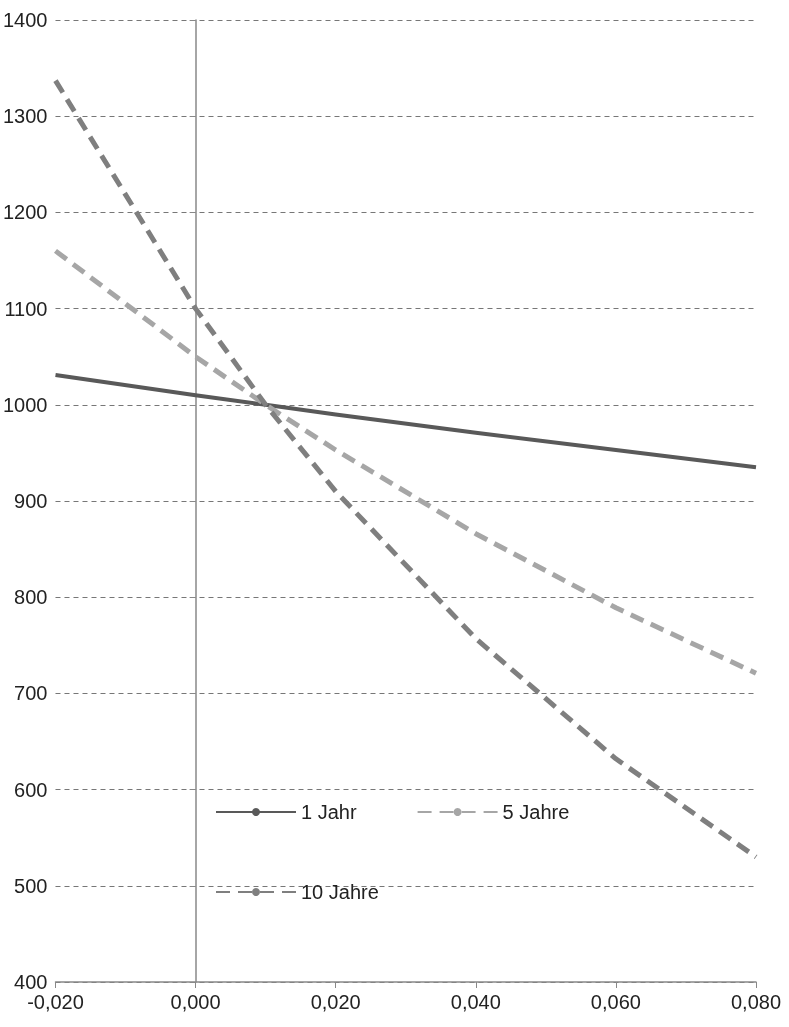  Describe the element at coordinates (536, 812) in the screenshot. I see `legend-label: 5 Jahre` at that location.